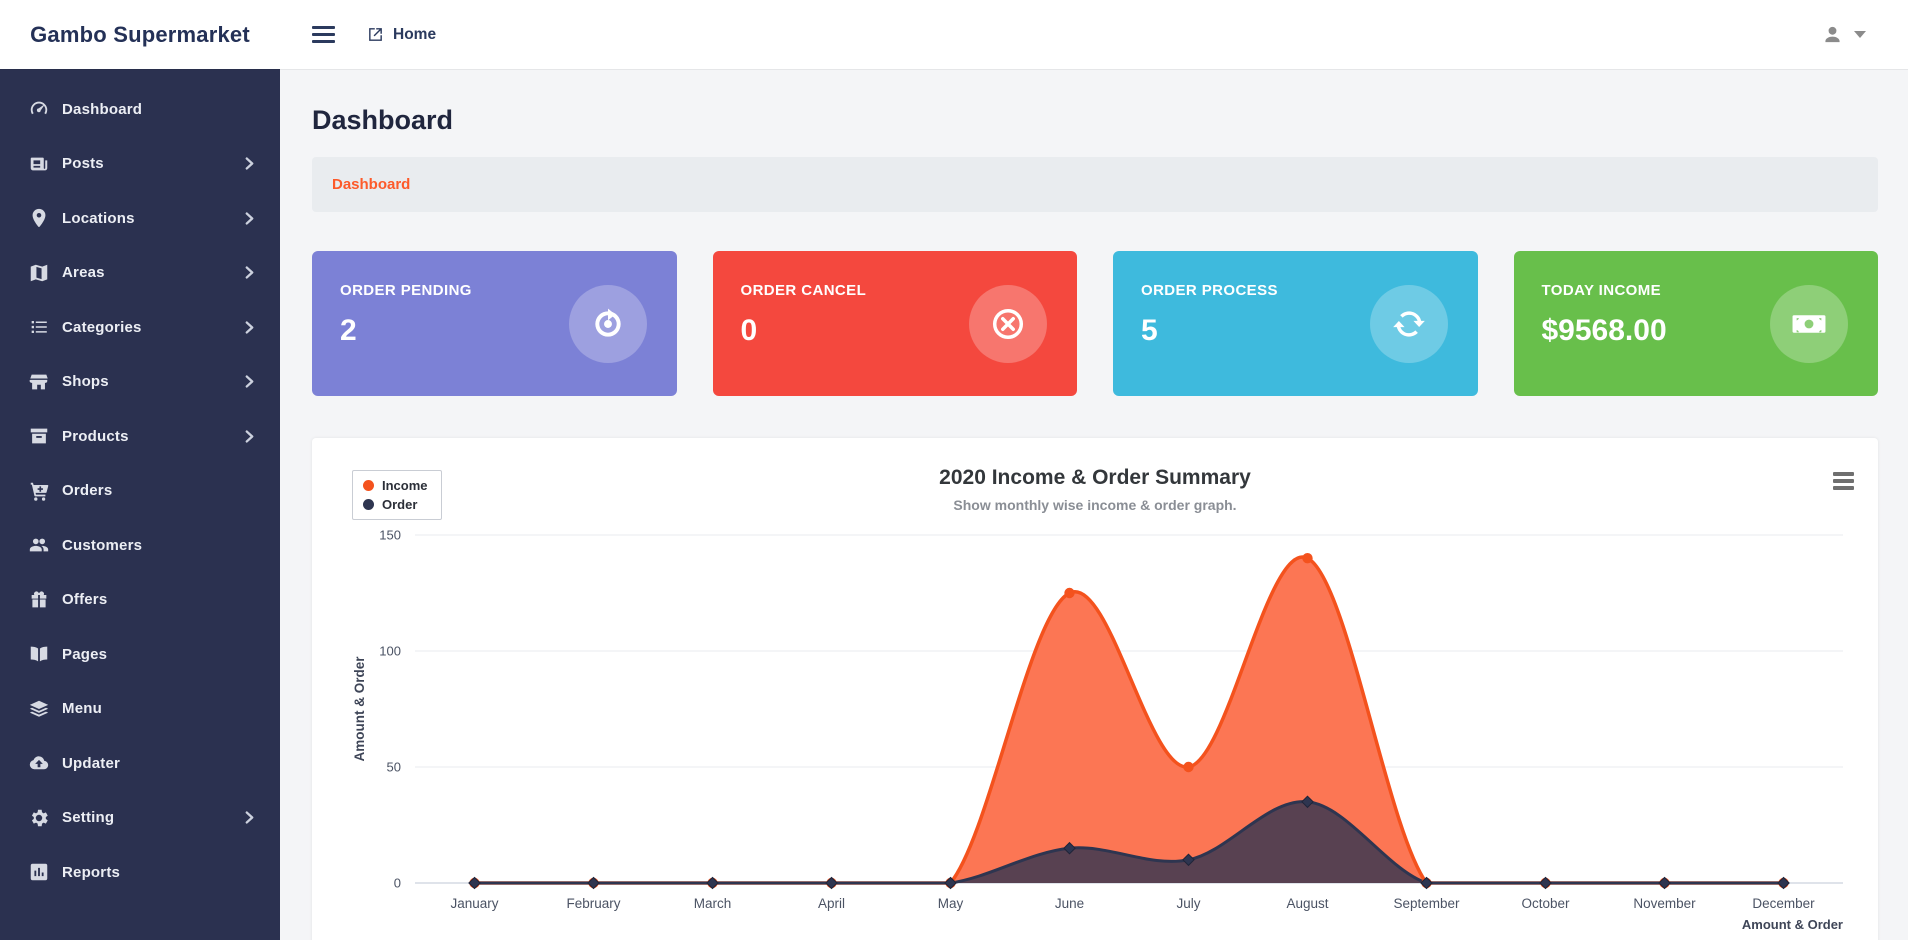 The height and width of the screenshot is (940, 1908). Describe the element at coordinates (39, 109) in the screenshot. I see `dashboard-icon` at that location.